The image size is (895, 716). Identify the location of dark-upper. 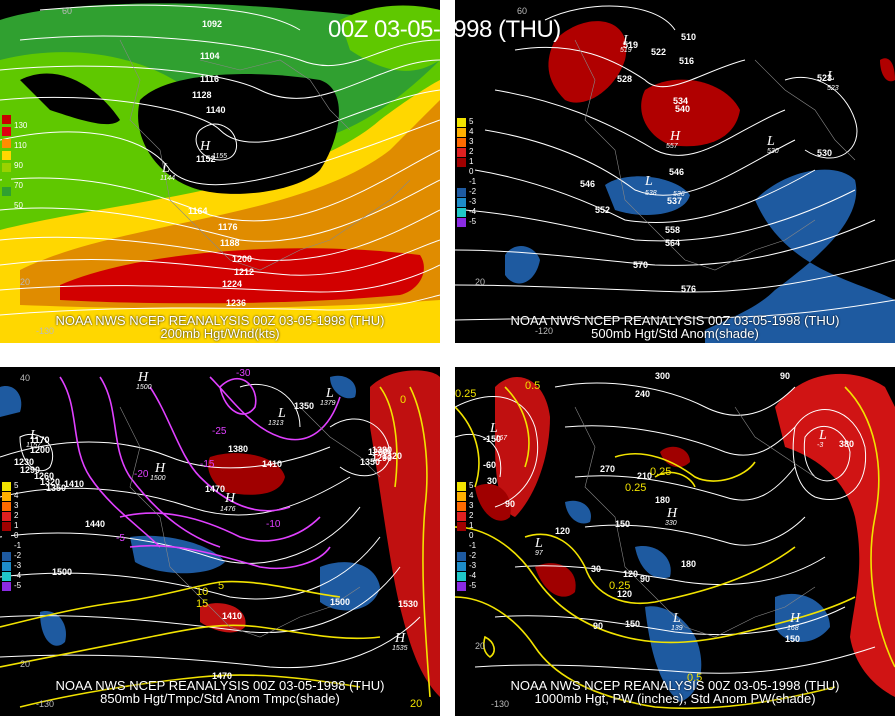
(70, 99).